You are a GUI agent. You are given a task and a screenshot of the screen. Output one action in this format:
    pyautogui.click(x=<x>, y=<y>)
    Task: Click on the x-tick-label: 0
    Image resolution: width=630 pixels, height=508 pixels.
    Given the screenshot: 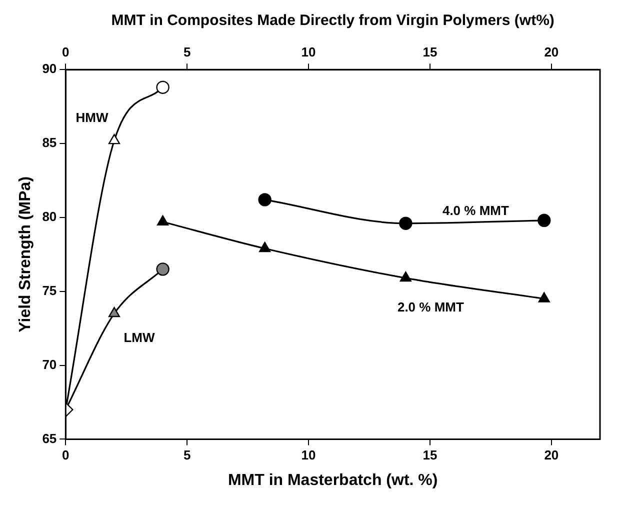 What is the action you would take?
    pyautogui.click(x=66, y=455)
    